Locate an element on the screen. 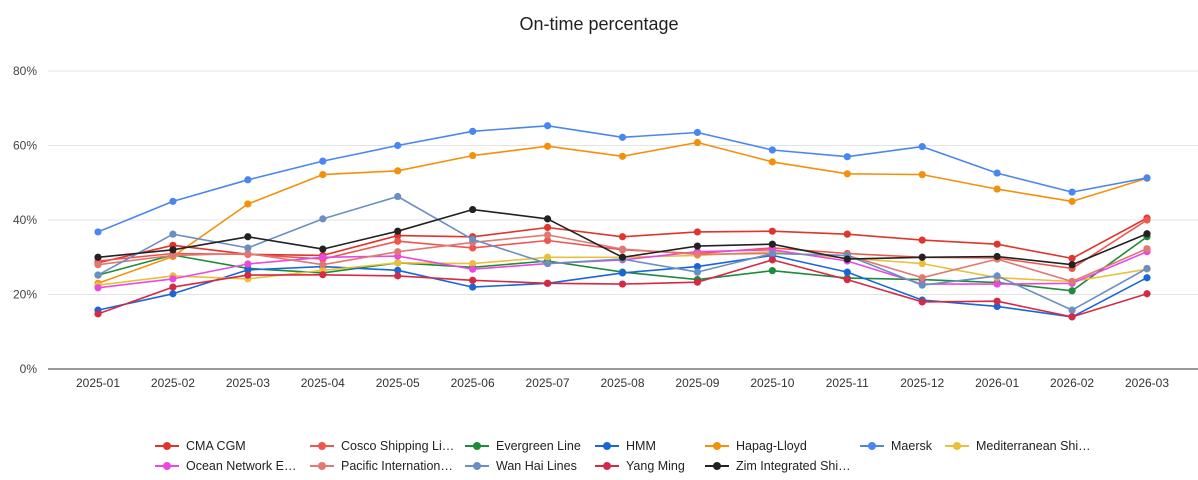 Image resolution: width=1198 pixels, height=480 pixels. legend-item: Wan Hai Lines is located at coordinates (521, 466).